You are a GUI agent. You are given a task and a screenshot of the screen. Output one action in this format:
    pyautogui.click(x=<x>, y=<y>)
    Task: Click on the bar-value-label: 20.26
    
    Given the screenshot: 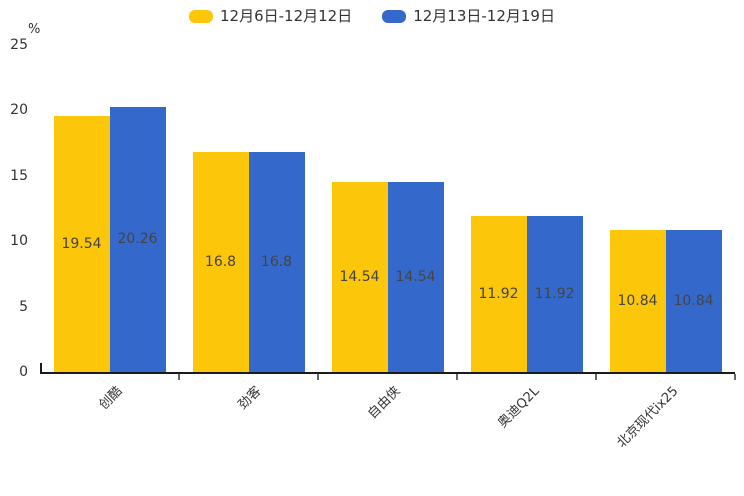 What is the action you would take?
    pyautogui.click(x=137, y=239)
    